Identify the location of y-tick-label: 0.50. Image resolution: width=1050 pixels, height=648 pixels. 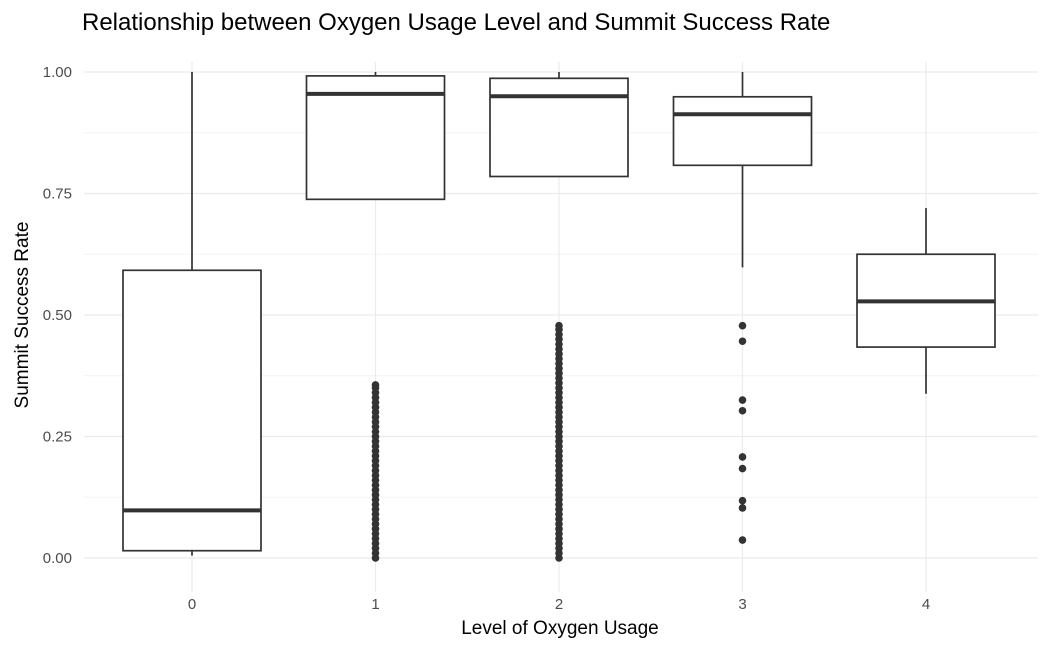
(57, 315).